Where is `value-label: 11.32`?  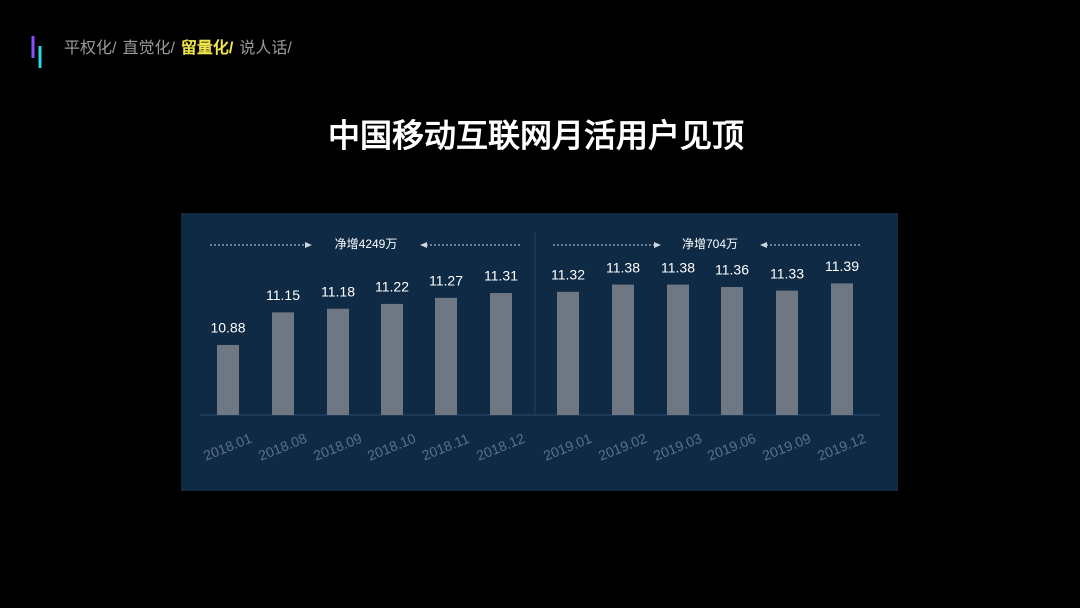 value-label: 11.32 is located at coordinates (568, 275).